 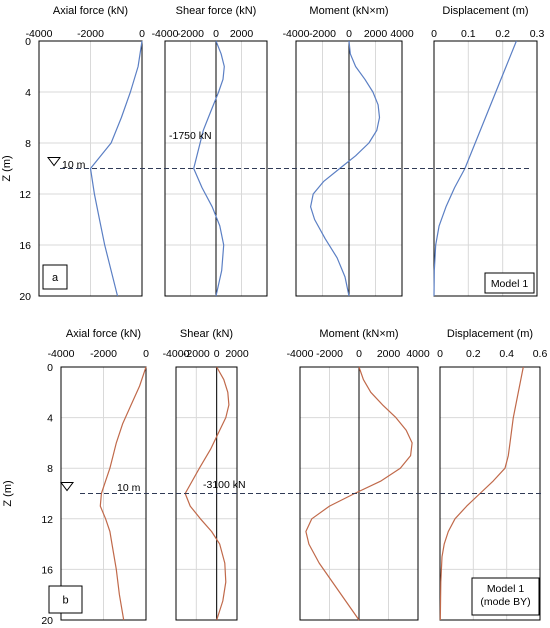 What do you see at coordinates (85, 151) in the screenshot?
I see `subplot-axial: Axial force (kN)-4000 -2000 0` at bounding box center [85, 151].